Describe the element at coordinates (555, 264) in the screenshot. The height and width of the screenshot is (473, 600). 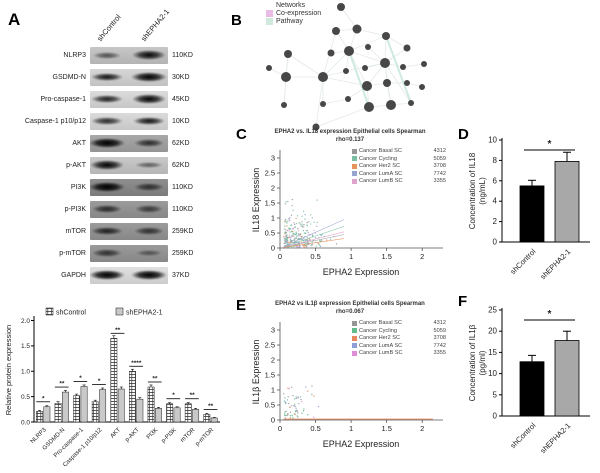
I see `x-category-label: shEPHA2-1` at that location.